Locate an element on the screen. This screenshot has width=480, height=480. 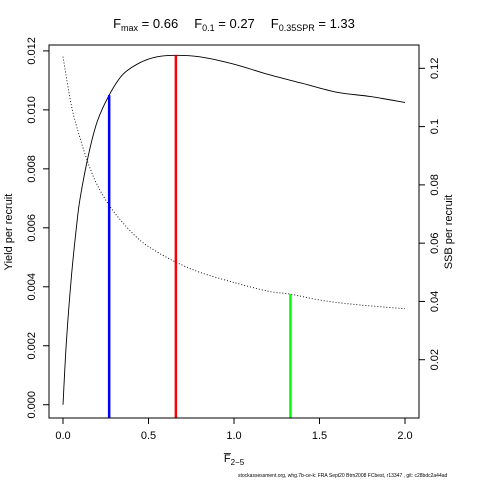
x-axis-label-sub: 2−5 is located at coordinates (238, 462).